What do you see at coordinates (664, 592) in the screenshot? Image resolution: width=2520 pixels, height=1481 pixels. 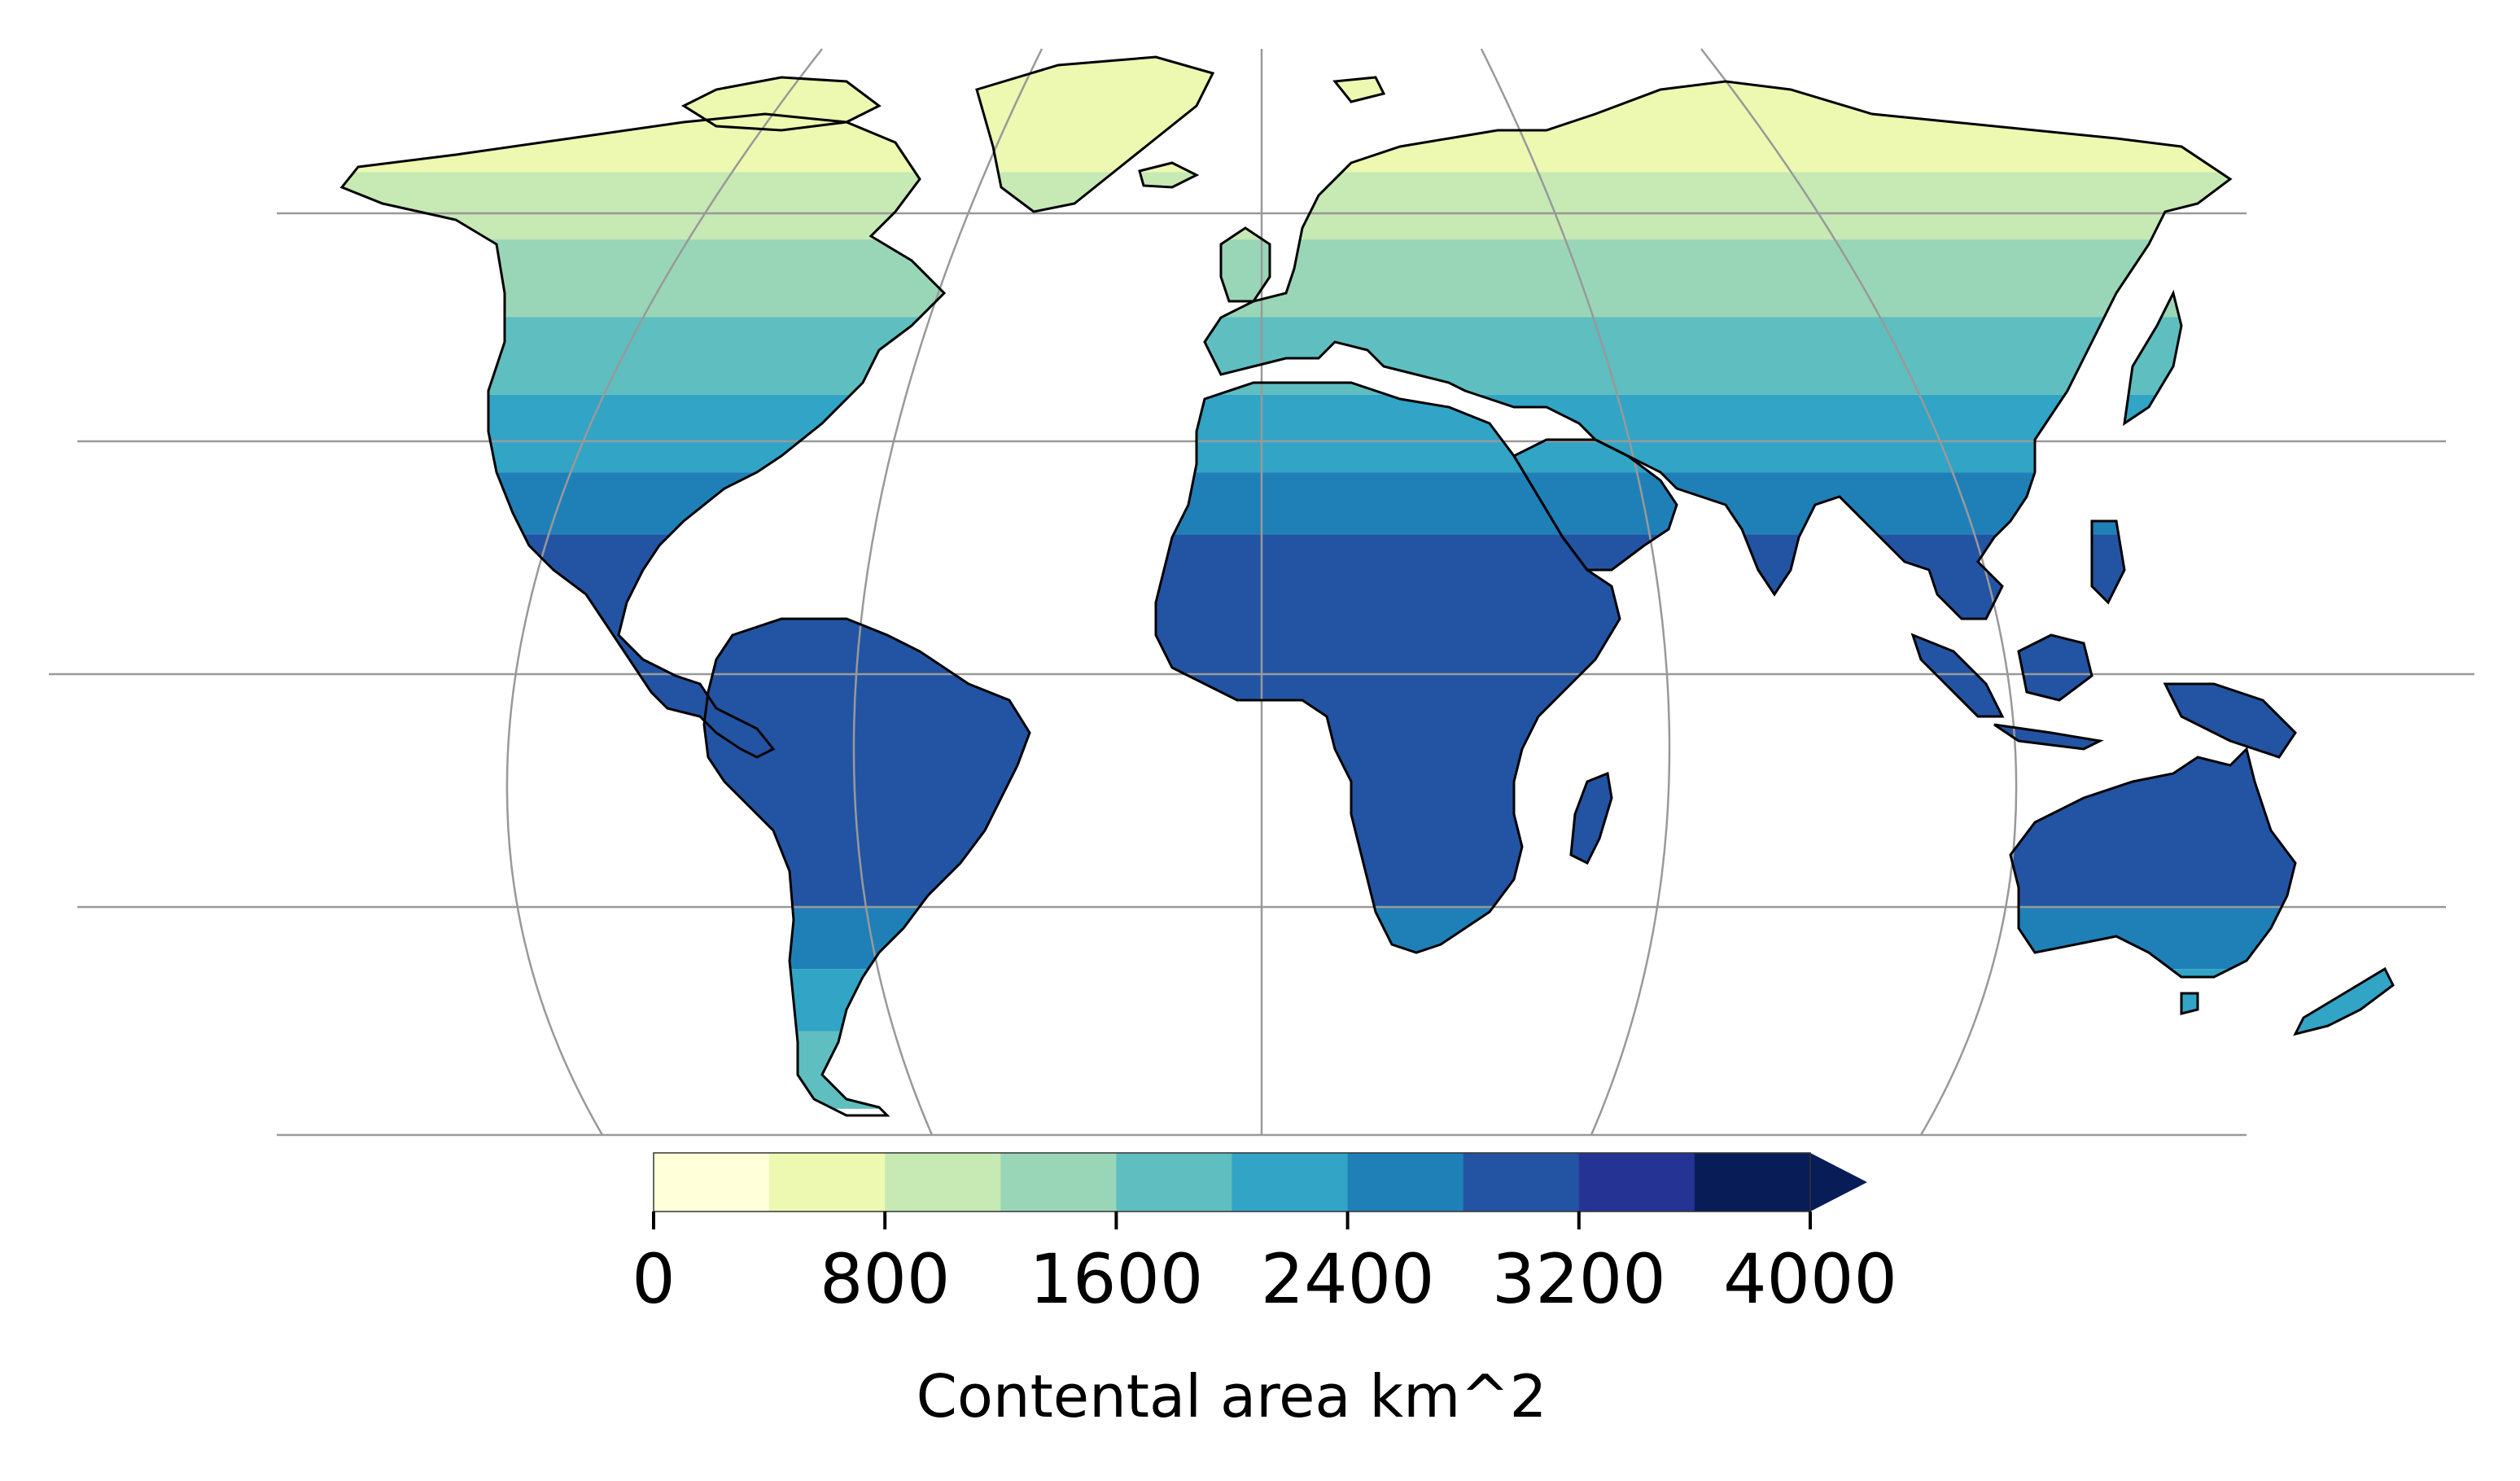 I see `meridian-w120` at bounding box center [664, 592].